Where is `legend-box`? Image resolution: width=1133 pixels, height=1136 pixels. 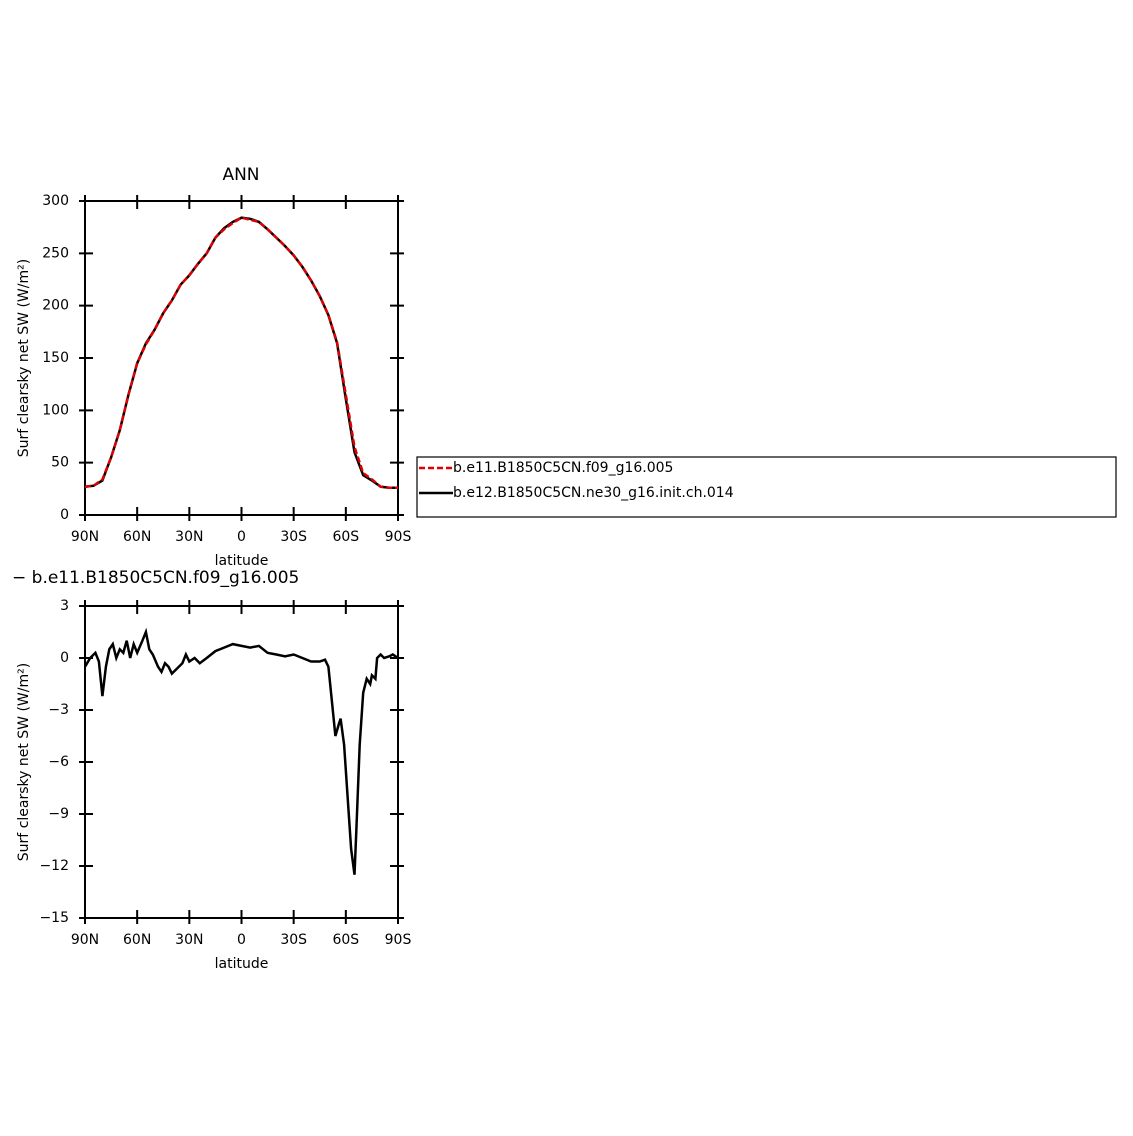 legend-box is located at coordinates (766, 487).